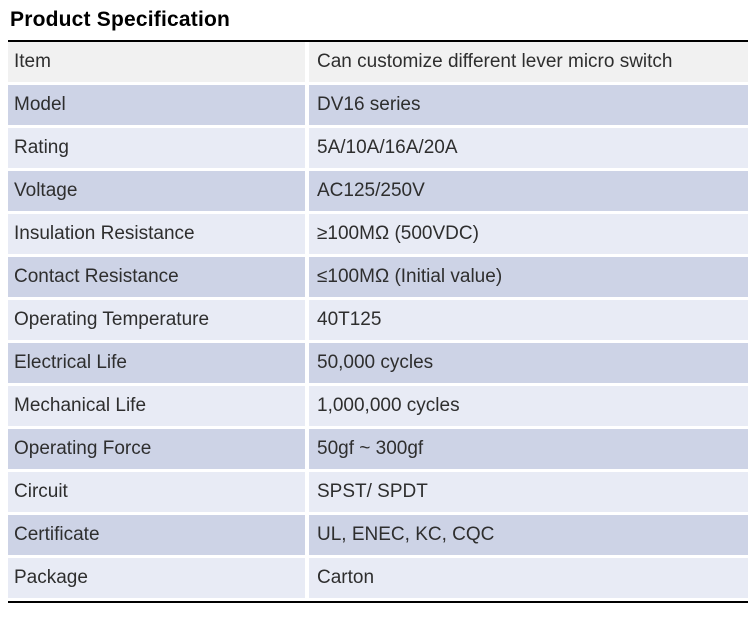 This screenshot has height=644, width=754. Describe the element at coordinates (528, 192) in the screenshot. I see `spec-value-cell: AC125/250V` at that location.